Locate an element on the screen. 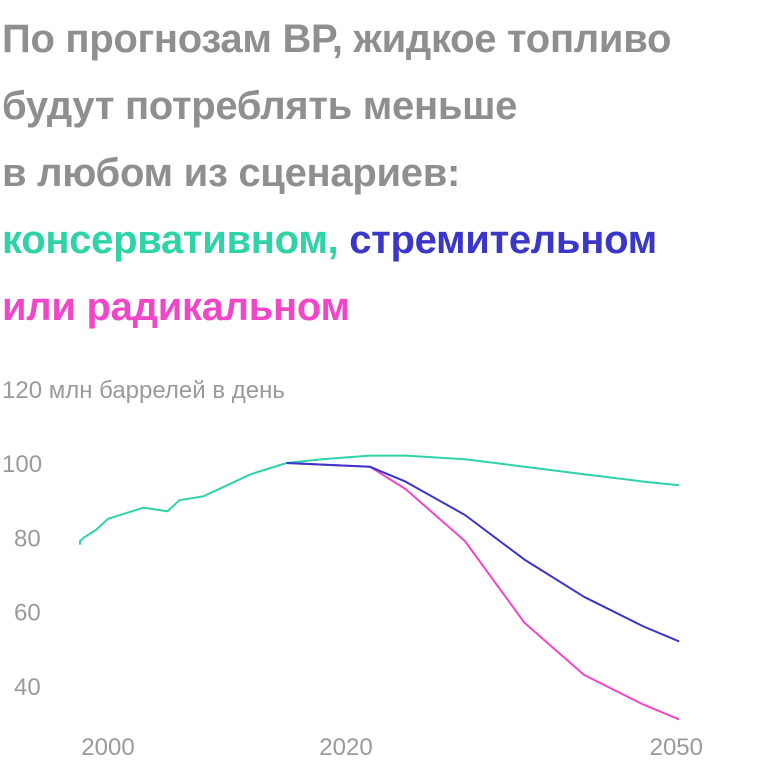  x-axis: 2000 2020 2050 is located at coordinates (392, 747).